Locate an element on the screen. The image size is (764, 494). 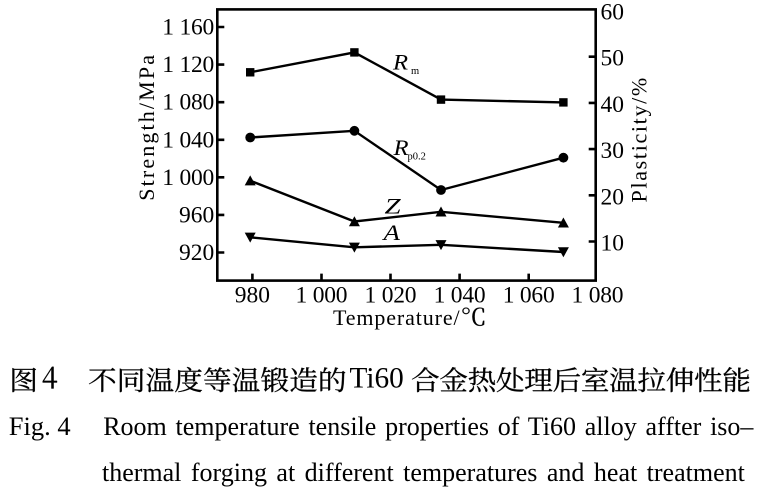
svg-text: Z is located at coordinates (393, 206).